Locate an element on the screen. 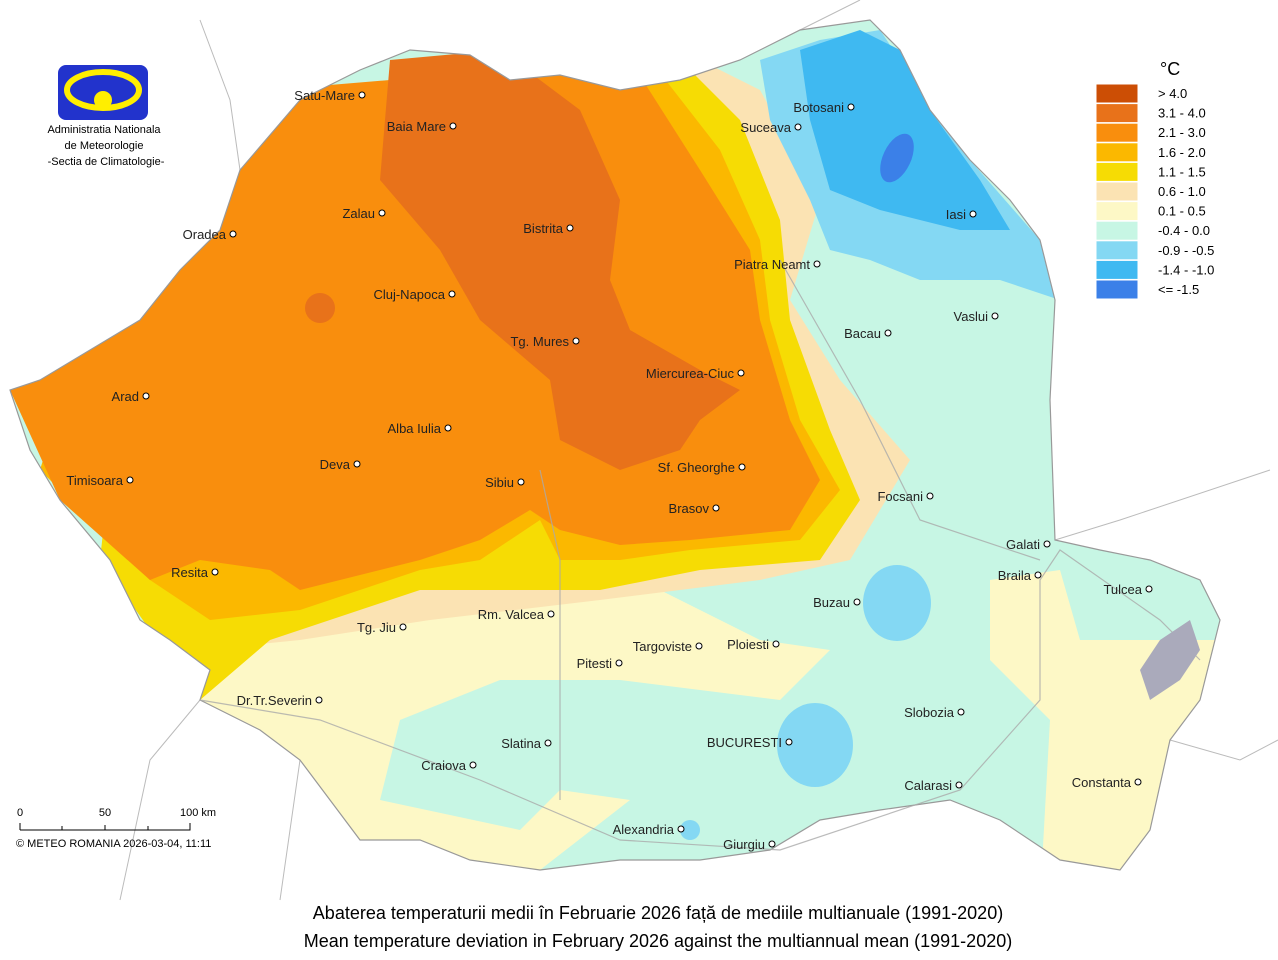 The height and width of the screenshot is (960, 1278). lakes is located at coordinates (1170, 660).